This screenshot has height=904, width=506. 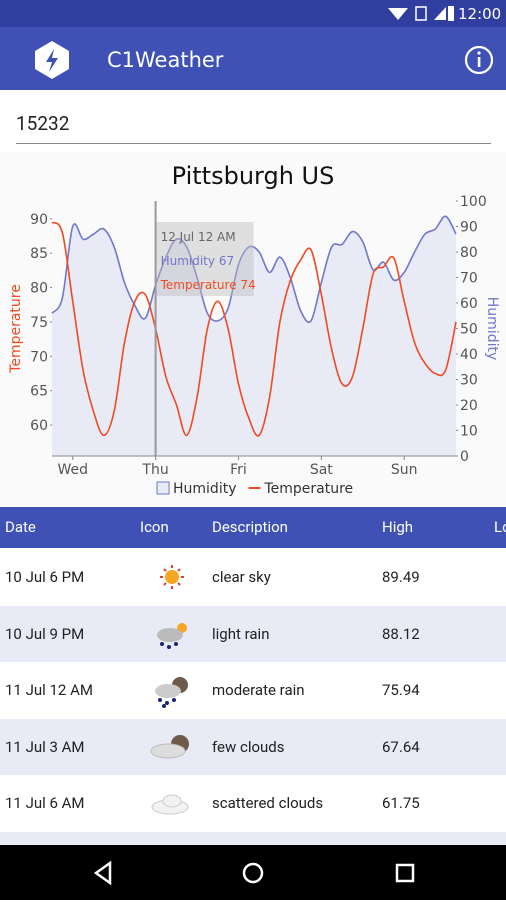 What do you see at coordinates (469, 228) in the screenshot?
I see `y2-tick-label: 90` at bounding box center [469, 228].